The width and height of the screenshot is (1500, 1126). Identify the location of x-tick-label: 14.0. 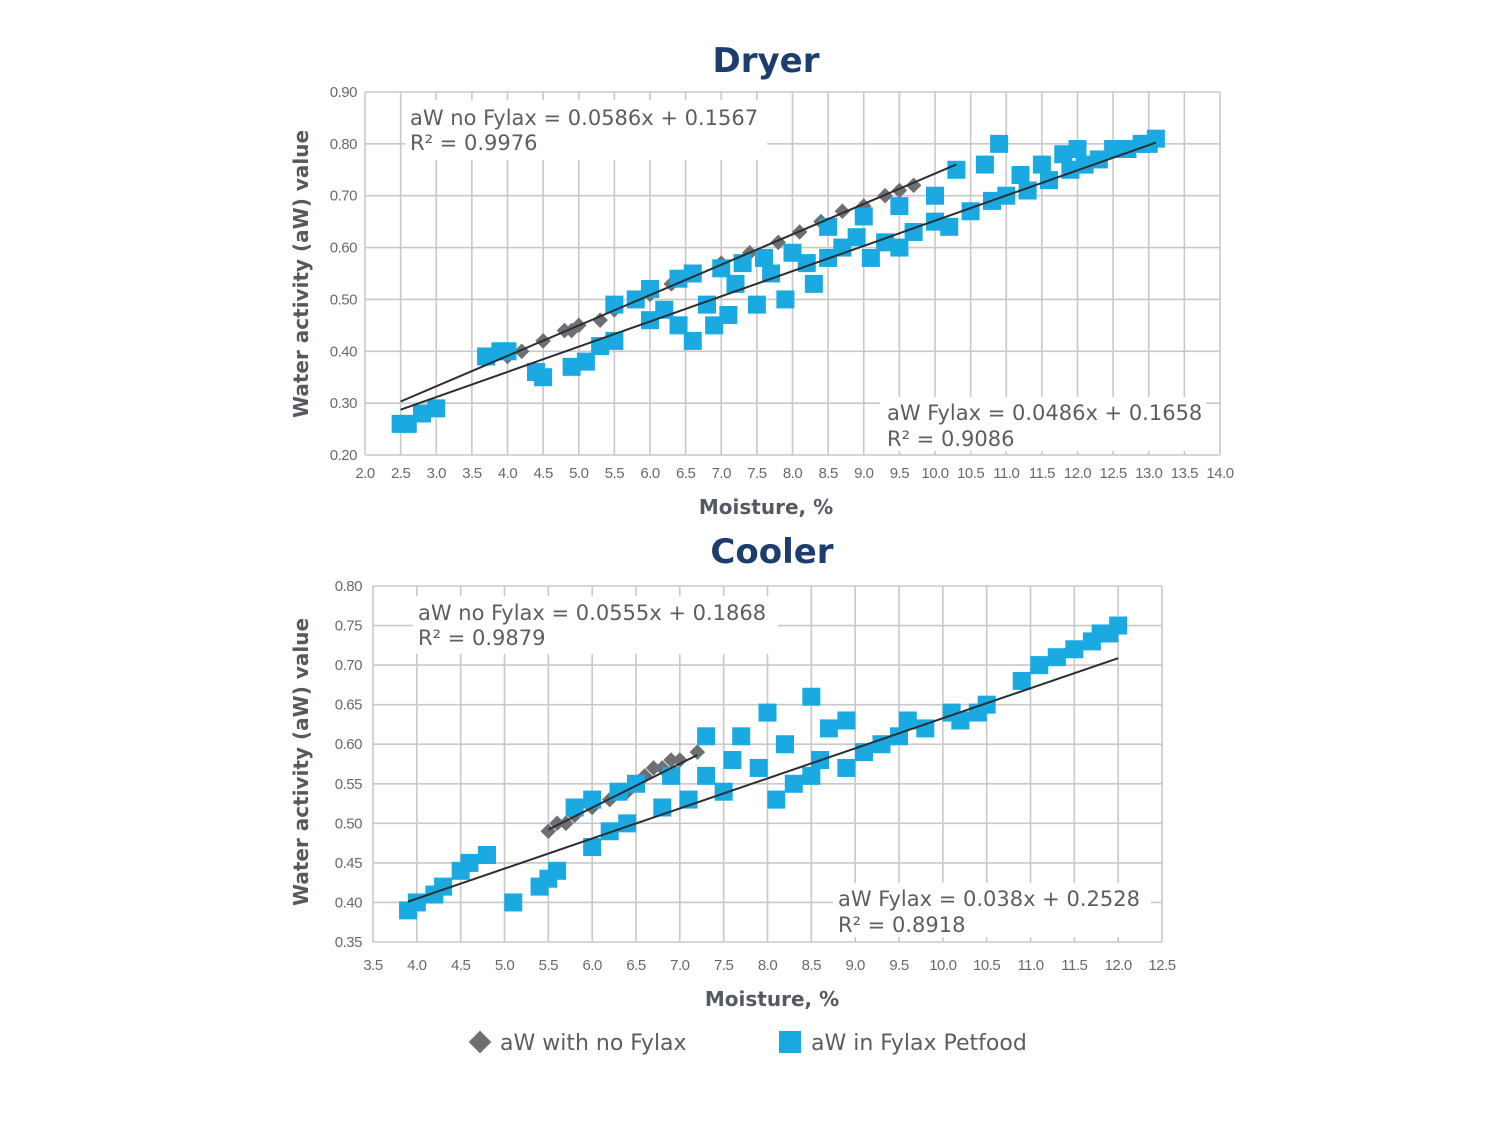
(1219, 473).